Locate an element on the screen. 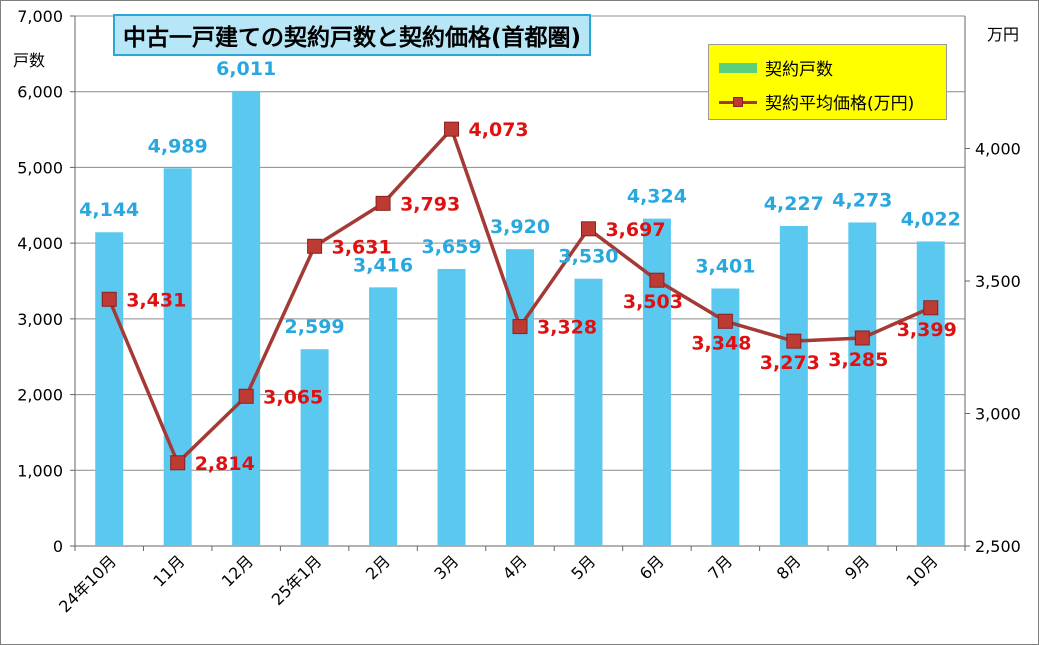 The image size is (1039, 645). chart-title: 中古一戸建ての契約戸数と契約価格(首都圏) is located at coordinates (352, 38).